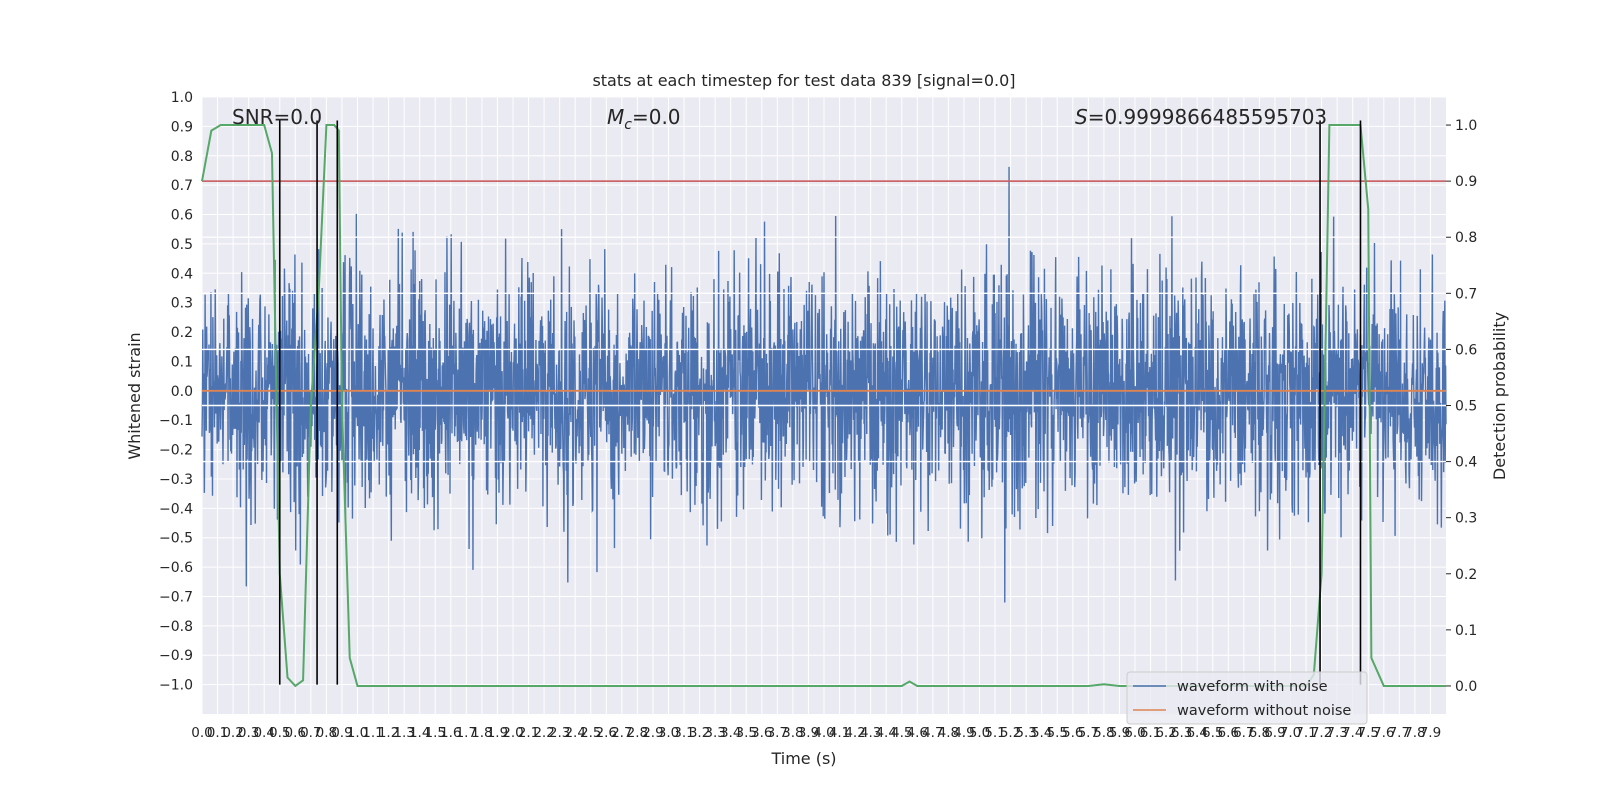 The width and height of the screenshot is (1600, 804). Describe the element at coordinates (1274, 733) in the screenshot. I see `x-tick-label: 6.9` at that location.